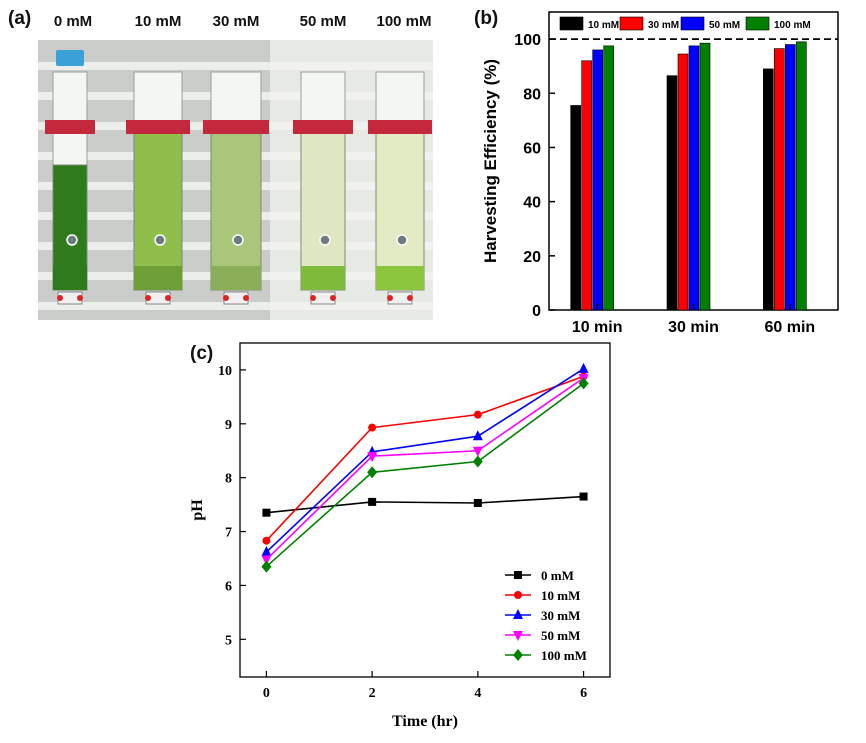 The image size is (866, 743). I want to click on chart-b-y-tick-label: 80, so click(532, 94).